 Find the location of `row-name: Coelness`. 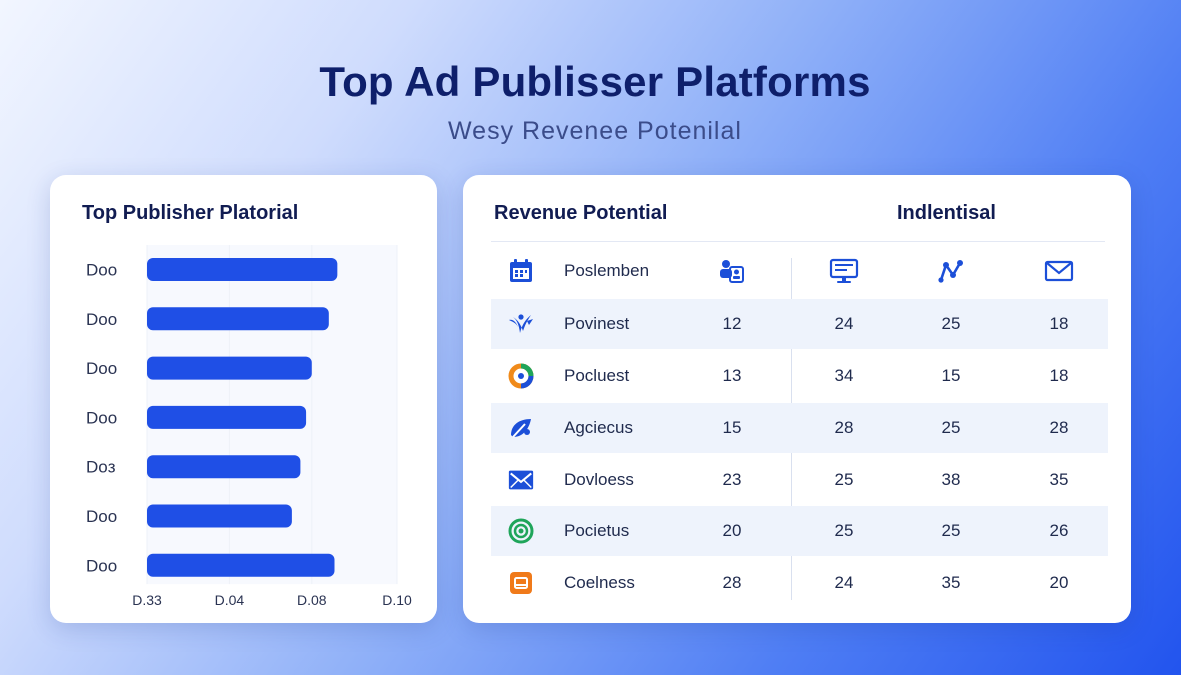

row-name: Coelness is located at coordinates (599, 582).